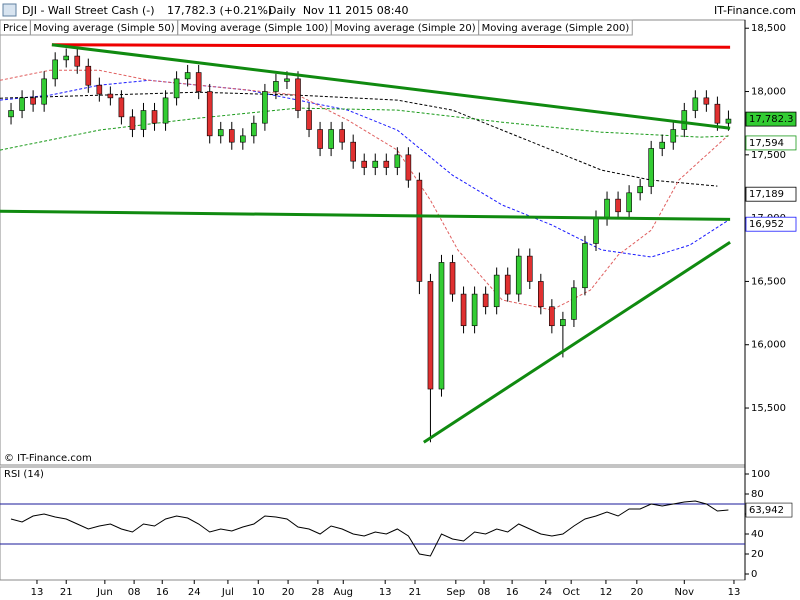 This screenshot has width=800, height=600. What do you see at coordinates (369, 528) in the screenshot?
I see `rsi-line` at bounding box center [369, 528].